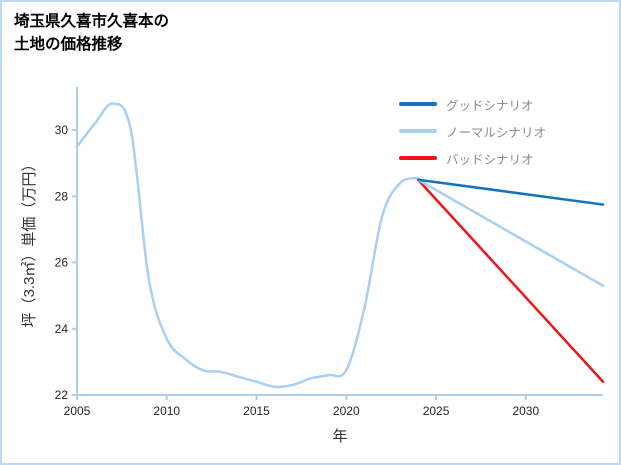  What do you see at coordinates (77, 411) in the screenshot?
I see `svg-text: 2005` at bounding box center [77, 411].